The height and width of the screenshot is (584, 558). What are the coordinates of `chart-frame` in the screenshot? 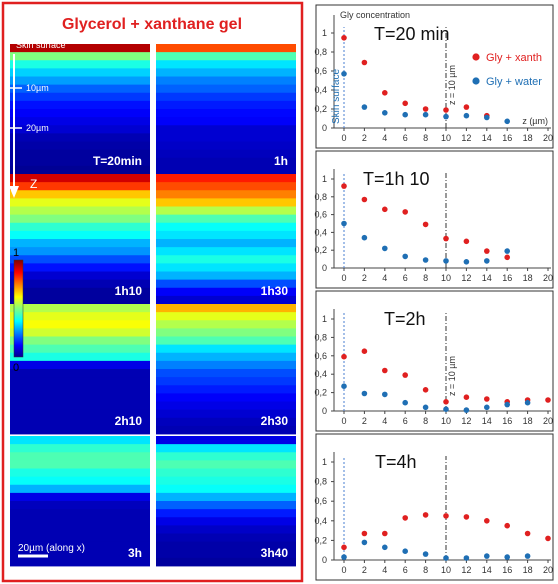 It's located at (434, 76).